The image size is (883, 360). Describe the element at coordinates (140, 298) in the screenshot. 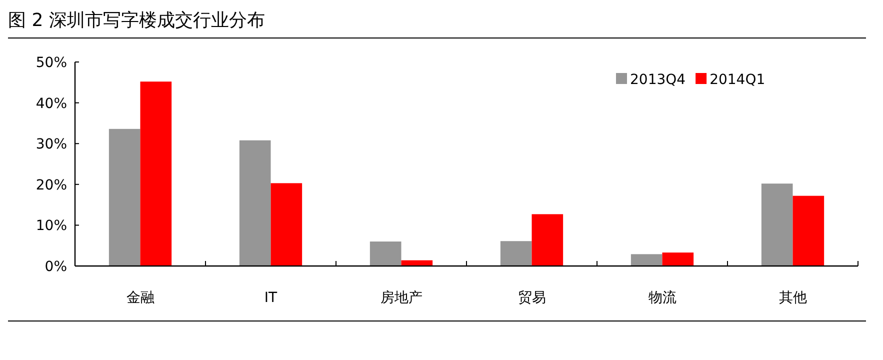

I see `x-tick-label: 金融` at that location.